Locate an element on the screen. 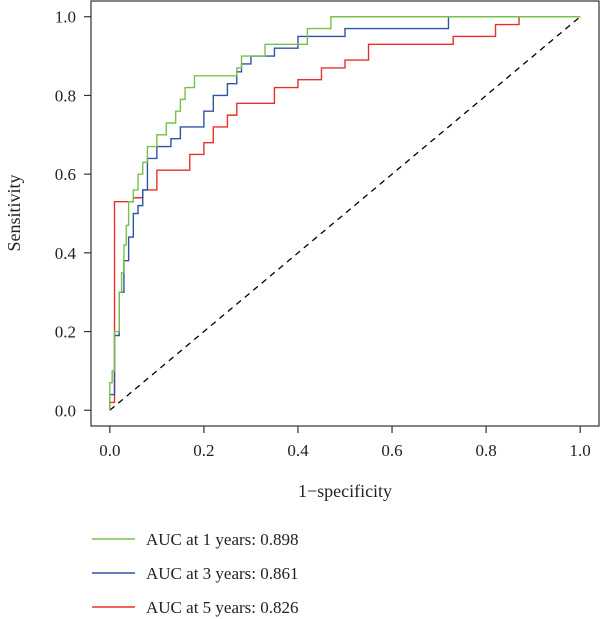 Image resolution: width=600 pixels, height=619 pixels. y-axis-ticks: 0.0 0.2 0.4 0.6 0.8 1.0 is located at coordinates (73, 214).